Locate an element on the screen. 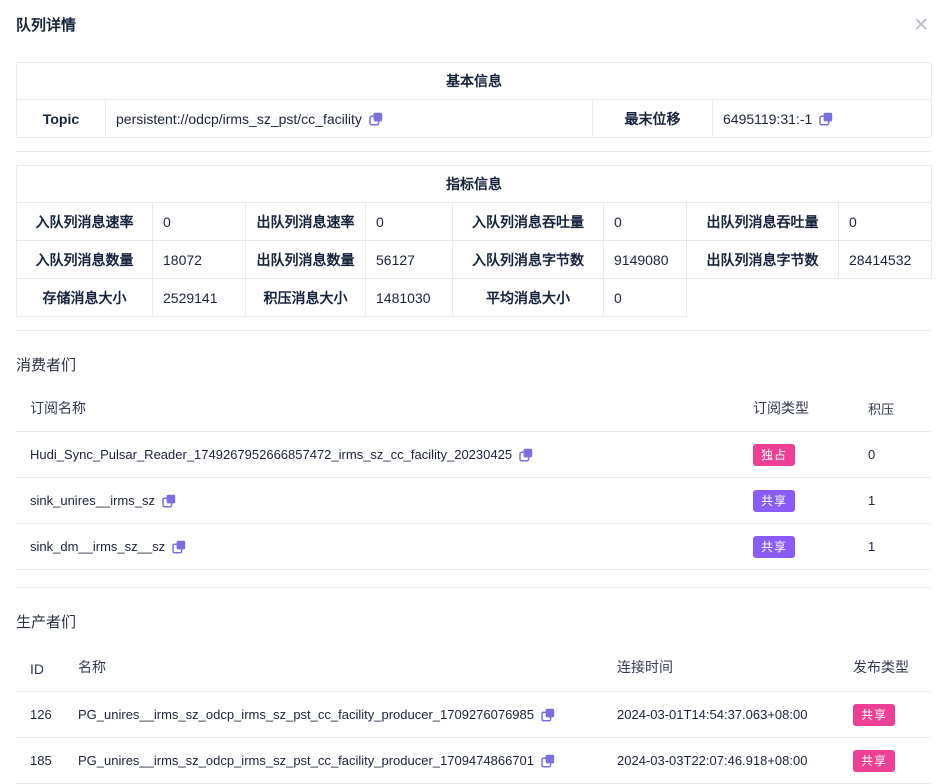 This screenshot has height=784, width=947. consumer-row: sink_unires__irms_sz 共享 1 is located at coordinates (473, 501).